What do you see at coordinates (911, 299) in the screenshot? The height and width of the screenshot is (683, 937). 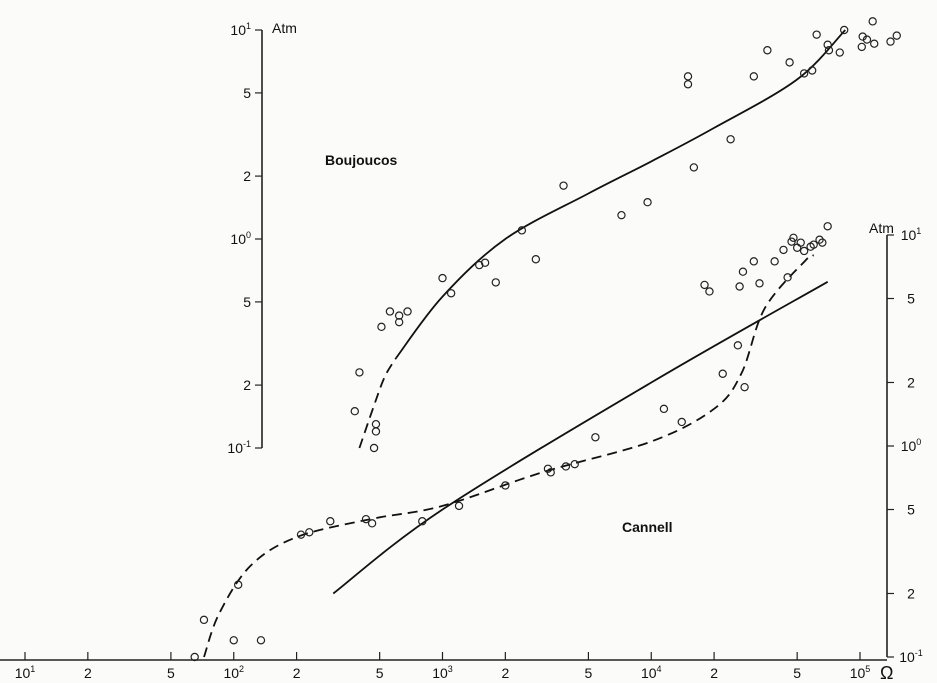 I see `right-y-tick-label-5: 5` at bounding box center [911, 299].